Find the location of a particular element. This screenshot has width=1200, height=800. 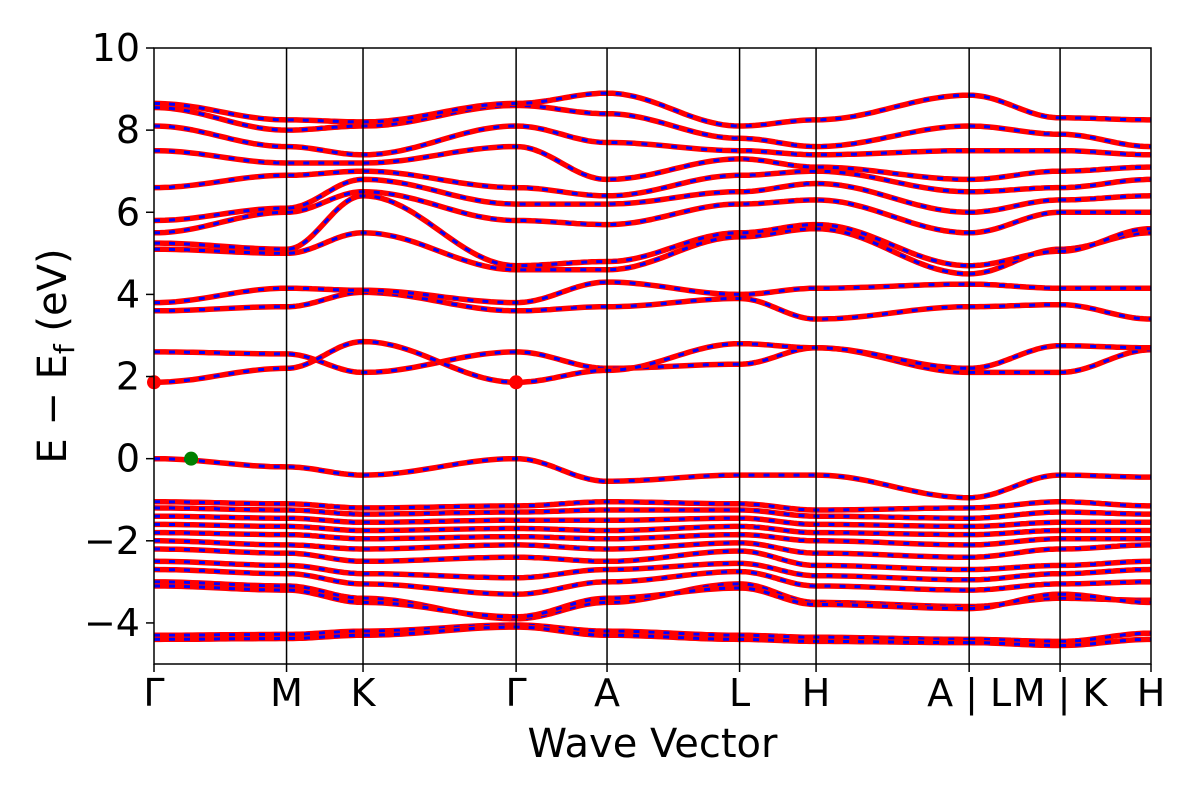

x-axis-title: Wave Vector is located at coordinates (653, 744).